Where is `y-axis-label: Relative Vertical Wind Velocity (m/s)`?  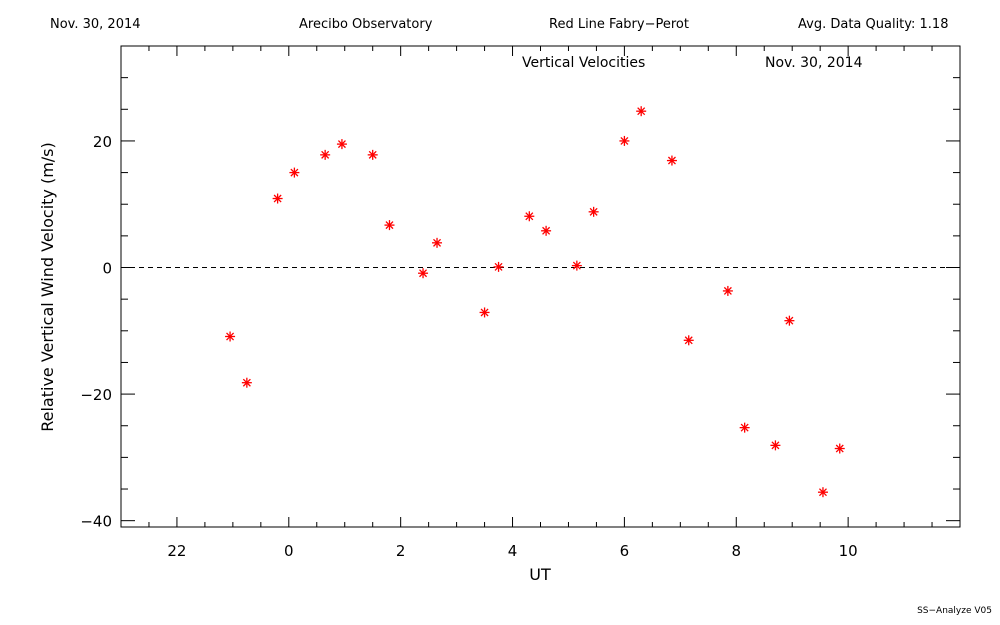
y-axis-label: Relative Vertical Wind Velocity (m/s) is located at coordinates (47, 287).